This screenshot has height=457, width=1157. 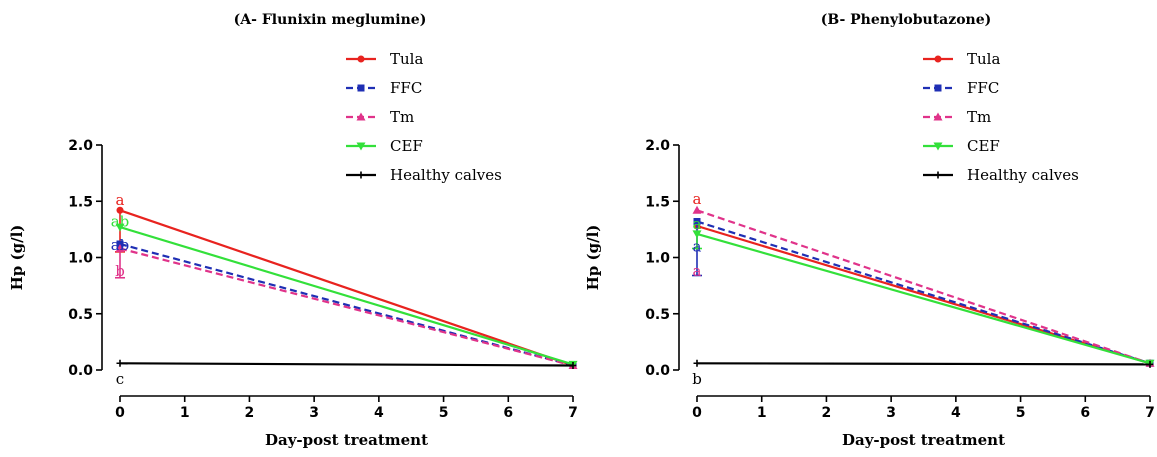 What do you see at coordinates (906, 20) in the screenshot?
I see `chart-title: (B- Phenylobutazone)` at bounding box center [906, 20].